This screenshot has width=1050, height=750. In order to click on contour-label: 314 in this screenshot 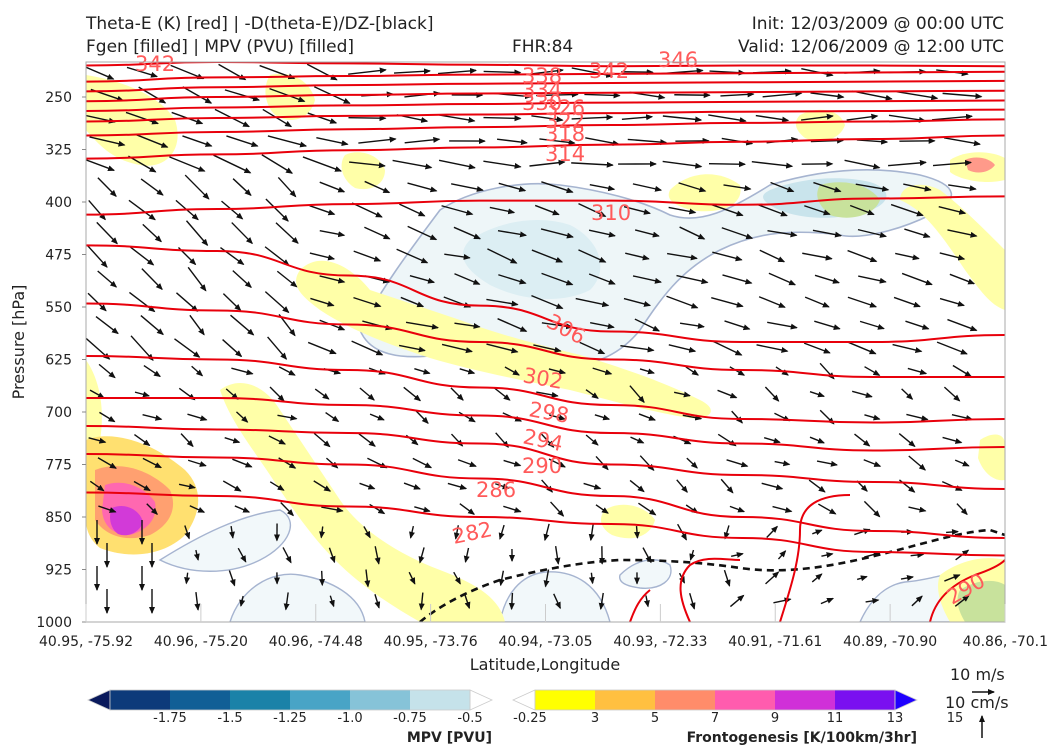, I will do `click(565, 154)`.